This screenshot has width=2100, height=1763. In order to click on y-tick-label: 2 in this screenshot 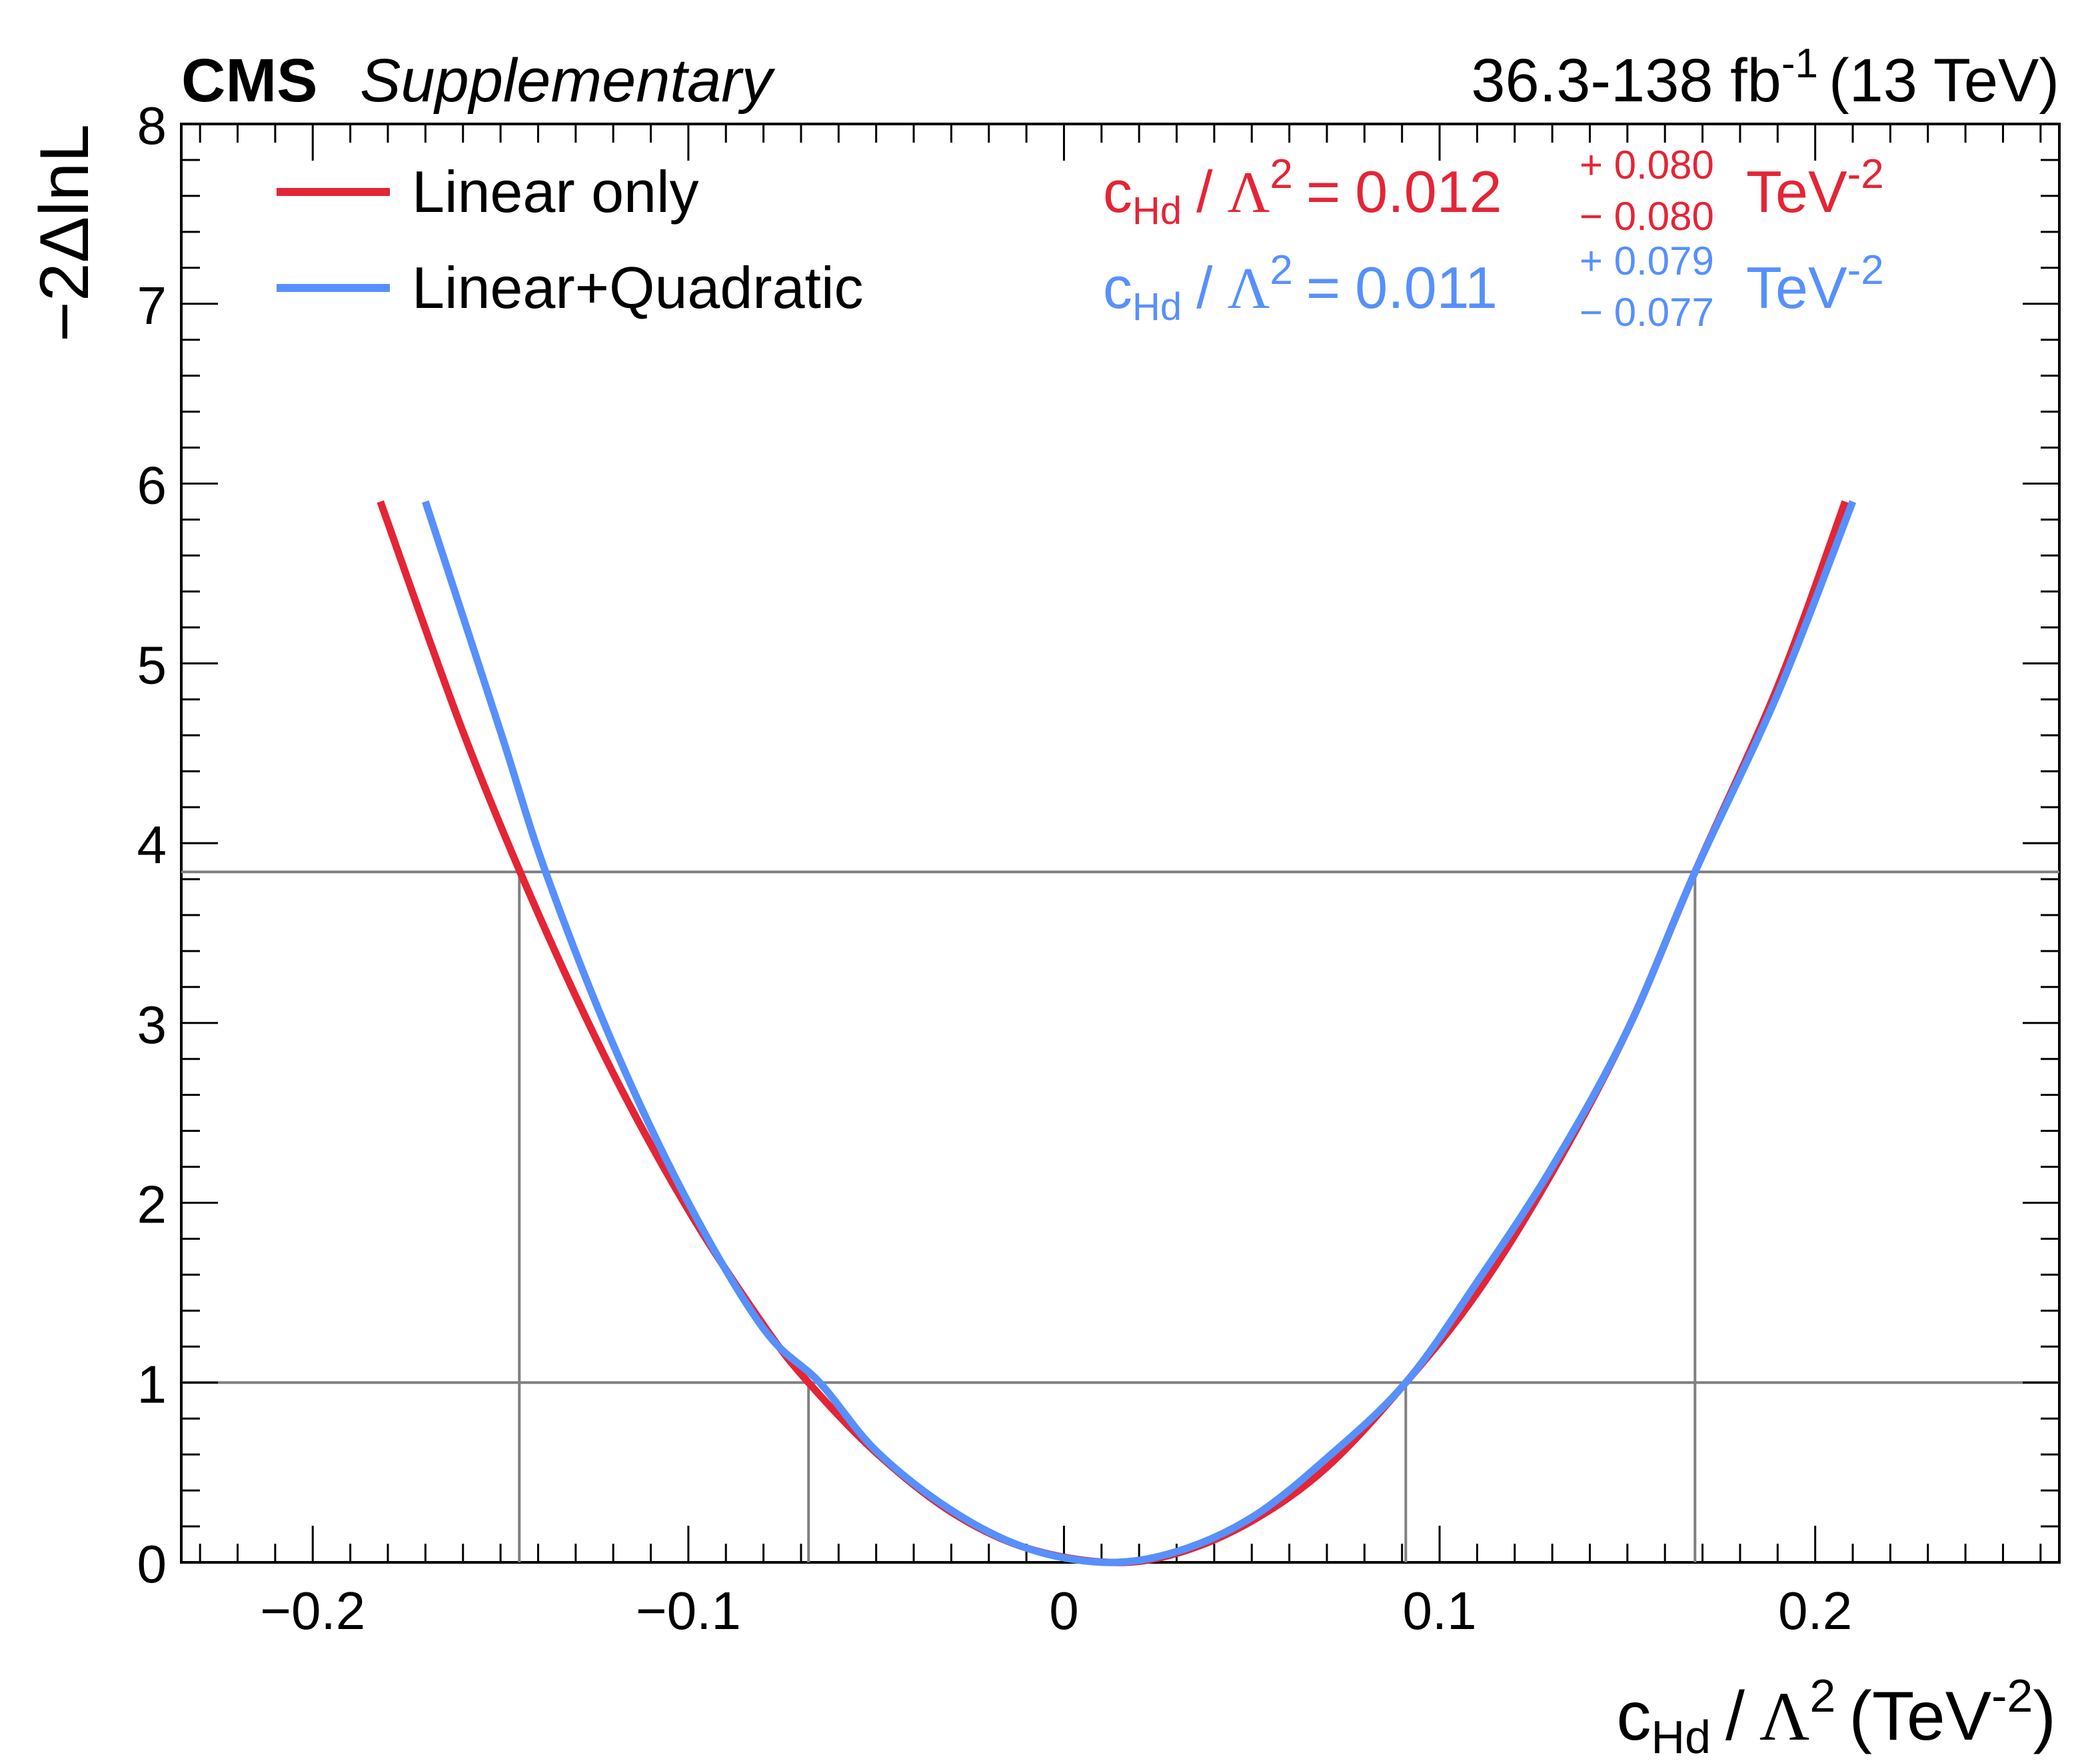, I will do `click(152, 1204)`.